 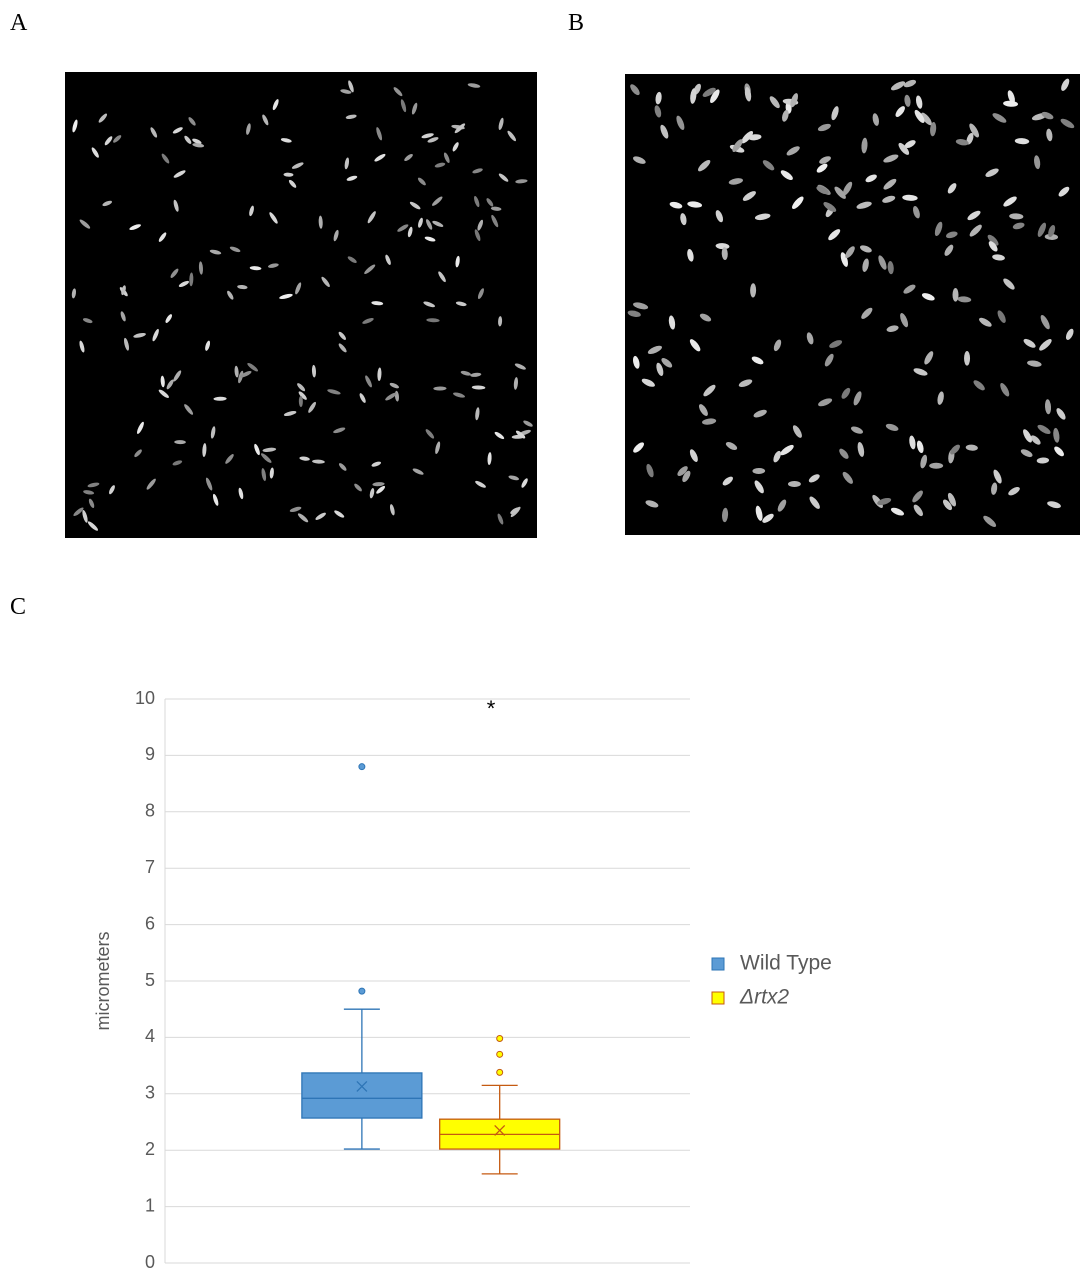 What do you see at coordinates (362, 767) in the screenshot?
I see `outlier` at bounding box center [362, 767].